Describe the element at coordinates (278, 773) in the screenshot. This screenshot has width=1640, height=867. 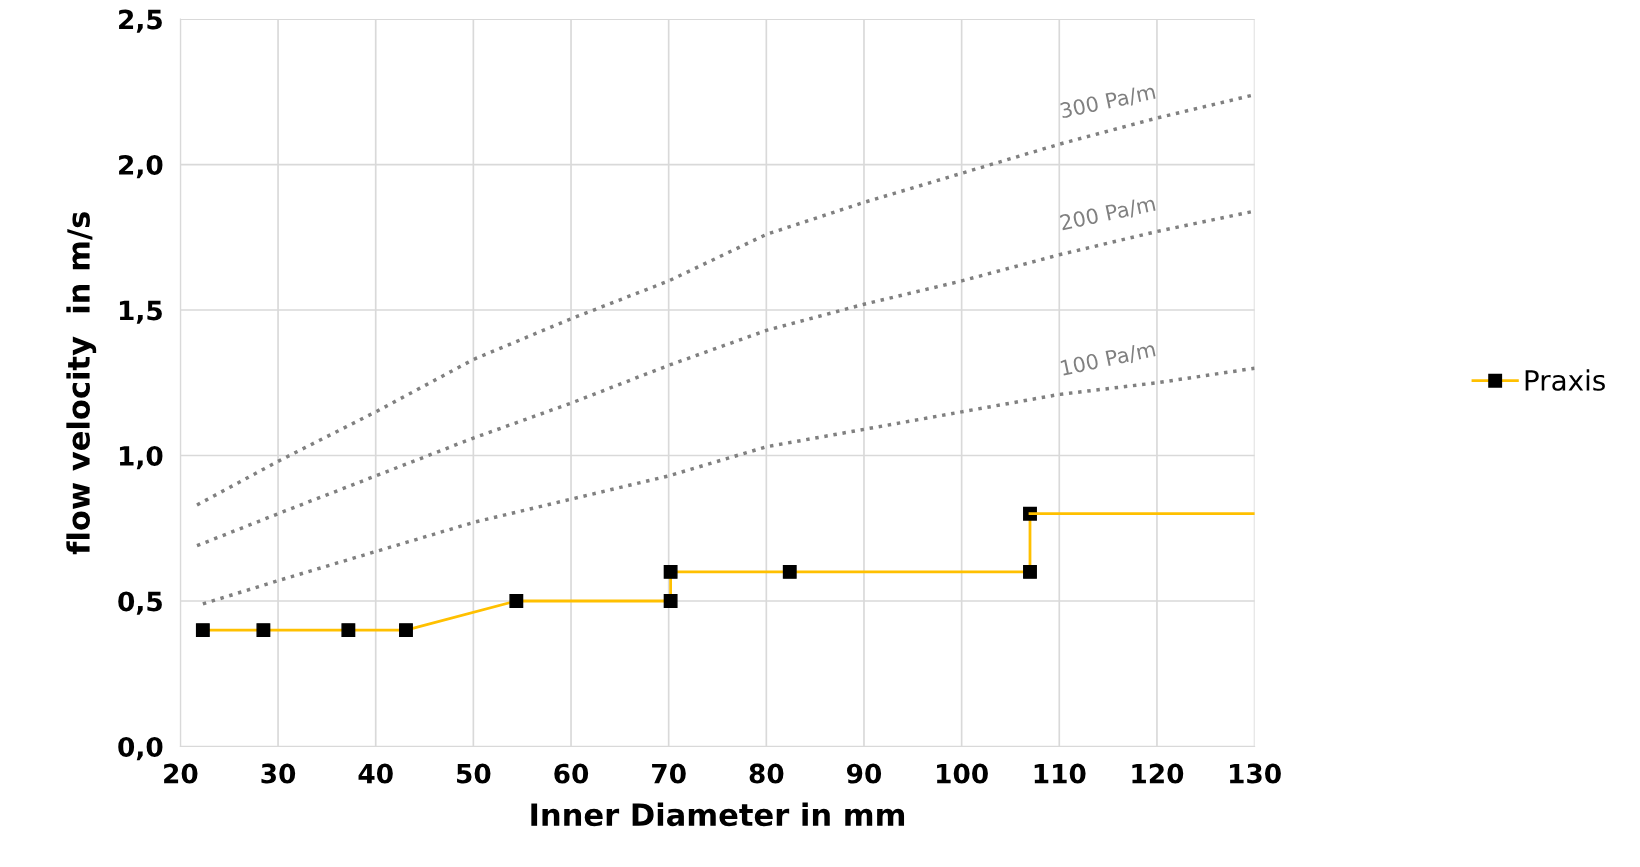
I see `x-tick-label: 30` at that location.